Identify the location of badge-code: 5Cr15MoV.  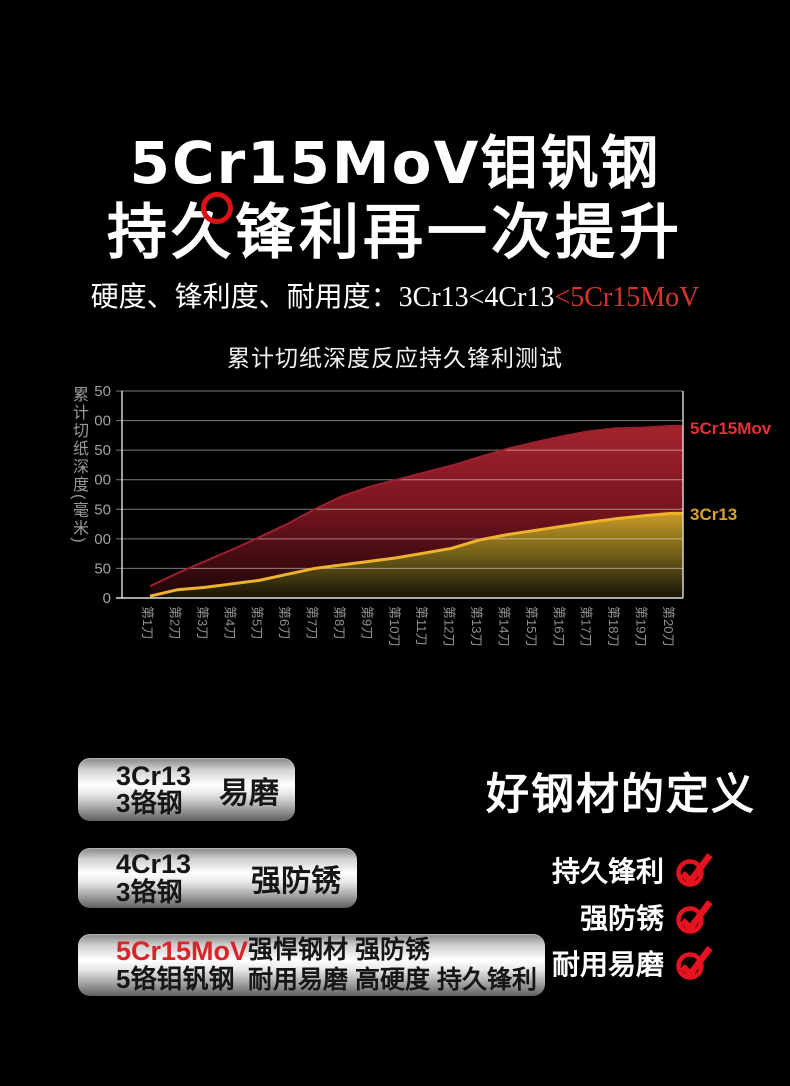
(182, 951).